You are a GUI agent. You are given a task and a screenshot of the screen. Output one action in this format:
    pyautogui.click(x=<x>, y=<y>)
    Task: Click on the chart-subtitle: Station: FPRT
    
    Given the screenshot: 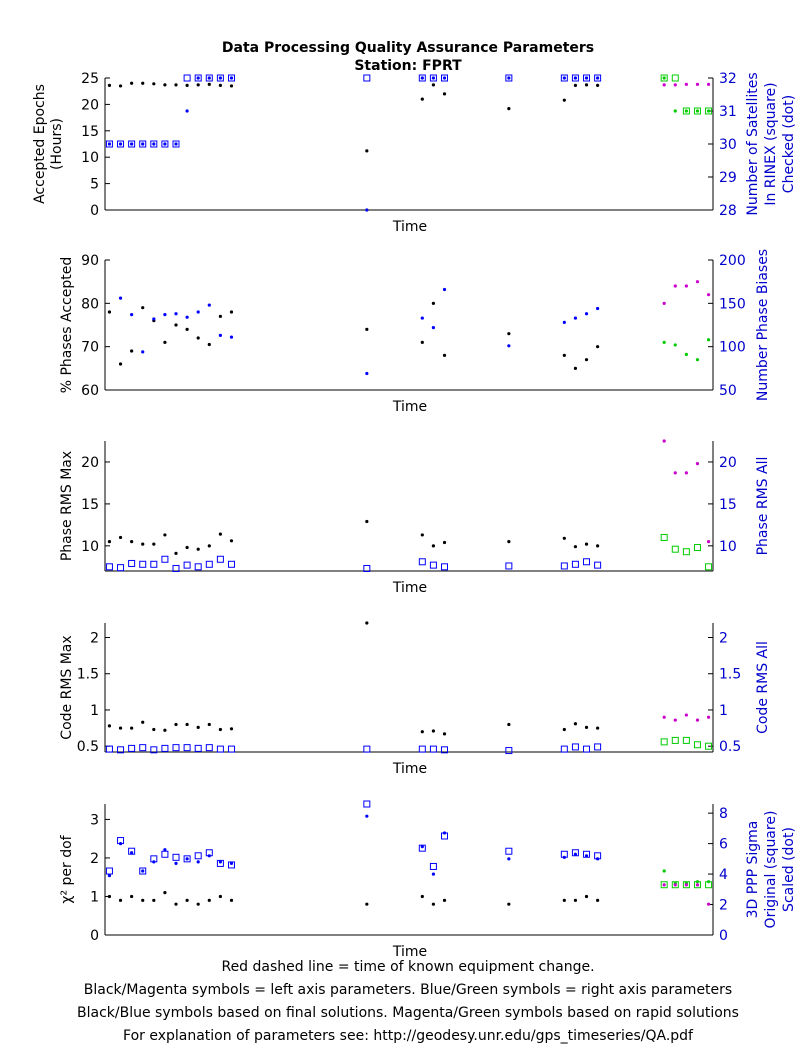 What is the action you would take?
    pyautogui.click(x=408, y=66)
    